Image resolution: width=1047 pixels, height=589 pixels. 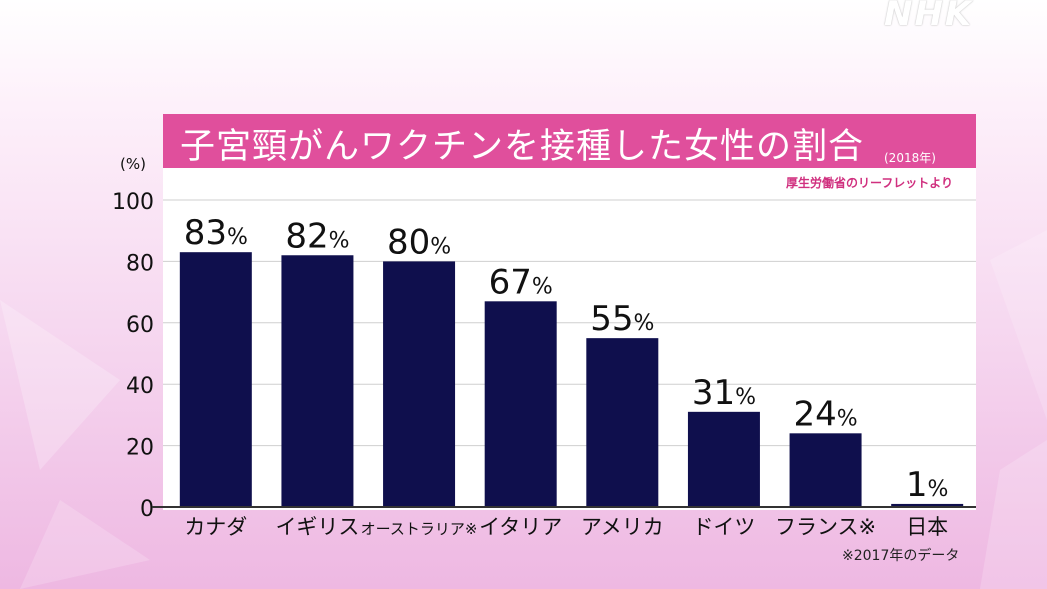 I want to click on footnote: ※2017年のデータ, so click(x=901, y=556).